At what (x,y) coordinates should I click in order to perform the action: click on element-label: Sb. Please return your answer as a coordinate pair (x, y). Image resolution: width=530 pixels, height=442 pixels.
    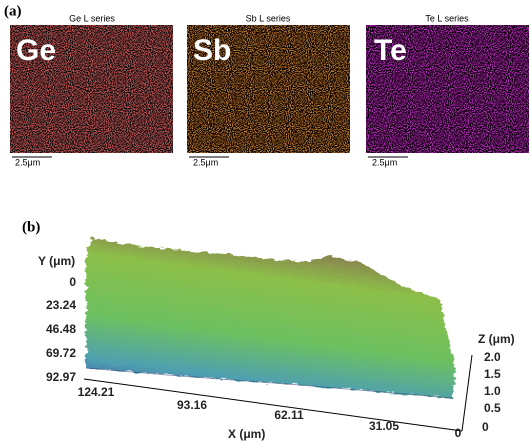
    Looking at the image, I should click on (212, 50).